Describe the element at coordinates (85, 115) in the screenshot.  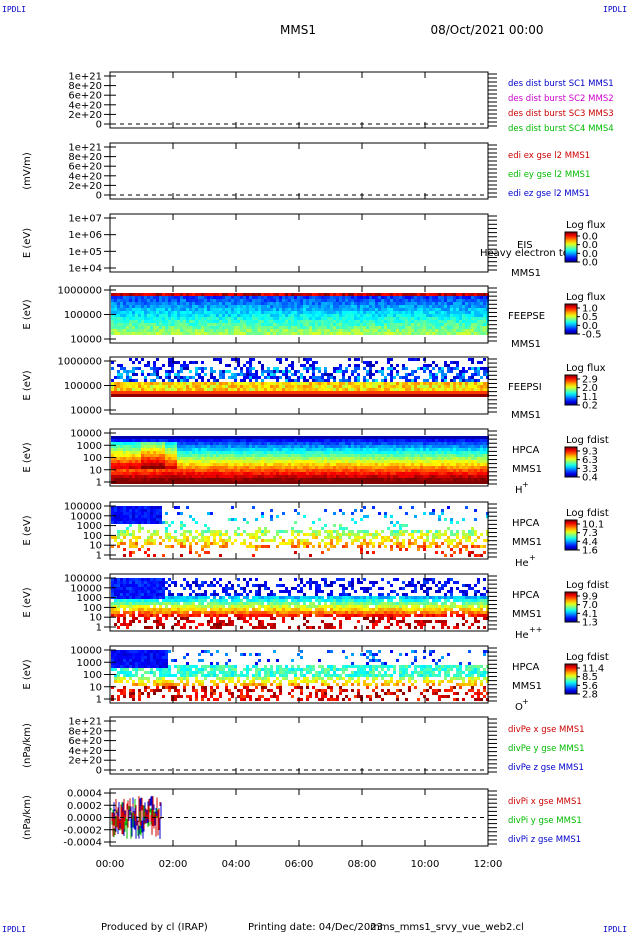
I see `y-tick-label: 2e+20` at that location.